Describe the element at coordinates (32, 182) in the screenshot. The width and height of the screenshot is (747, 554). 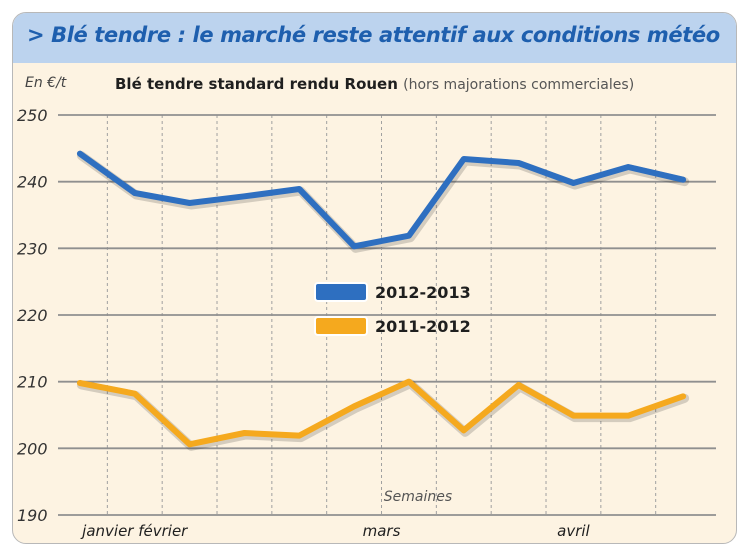
I see `y-tick-label: 240` at that location.